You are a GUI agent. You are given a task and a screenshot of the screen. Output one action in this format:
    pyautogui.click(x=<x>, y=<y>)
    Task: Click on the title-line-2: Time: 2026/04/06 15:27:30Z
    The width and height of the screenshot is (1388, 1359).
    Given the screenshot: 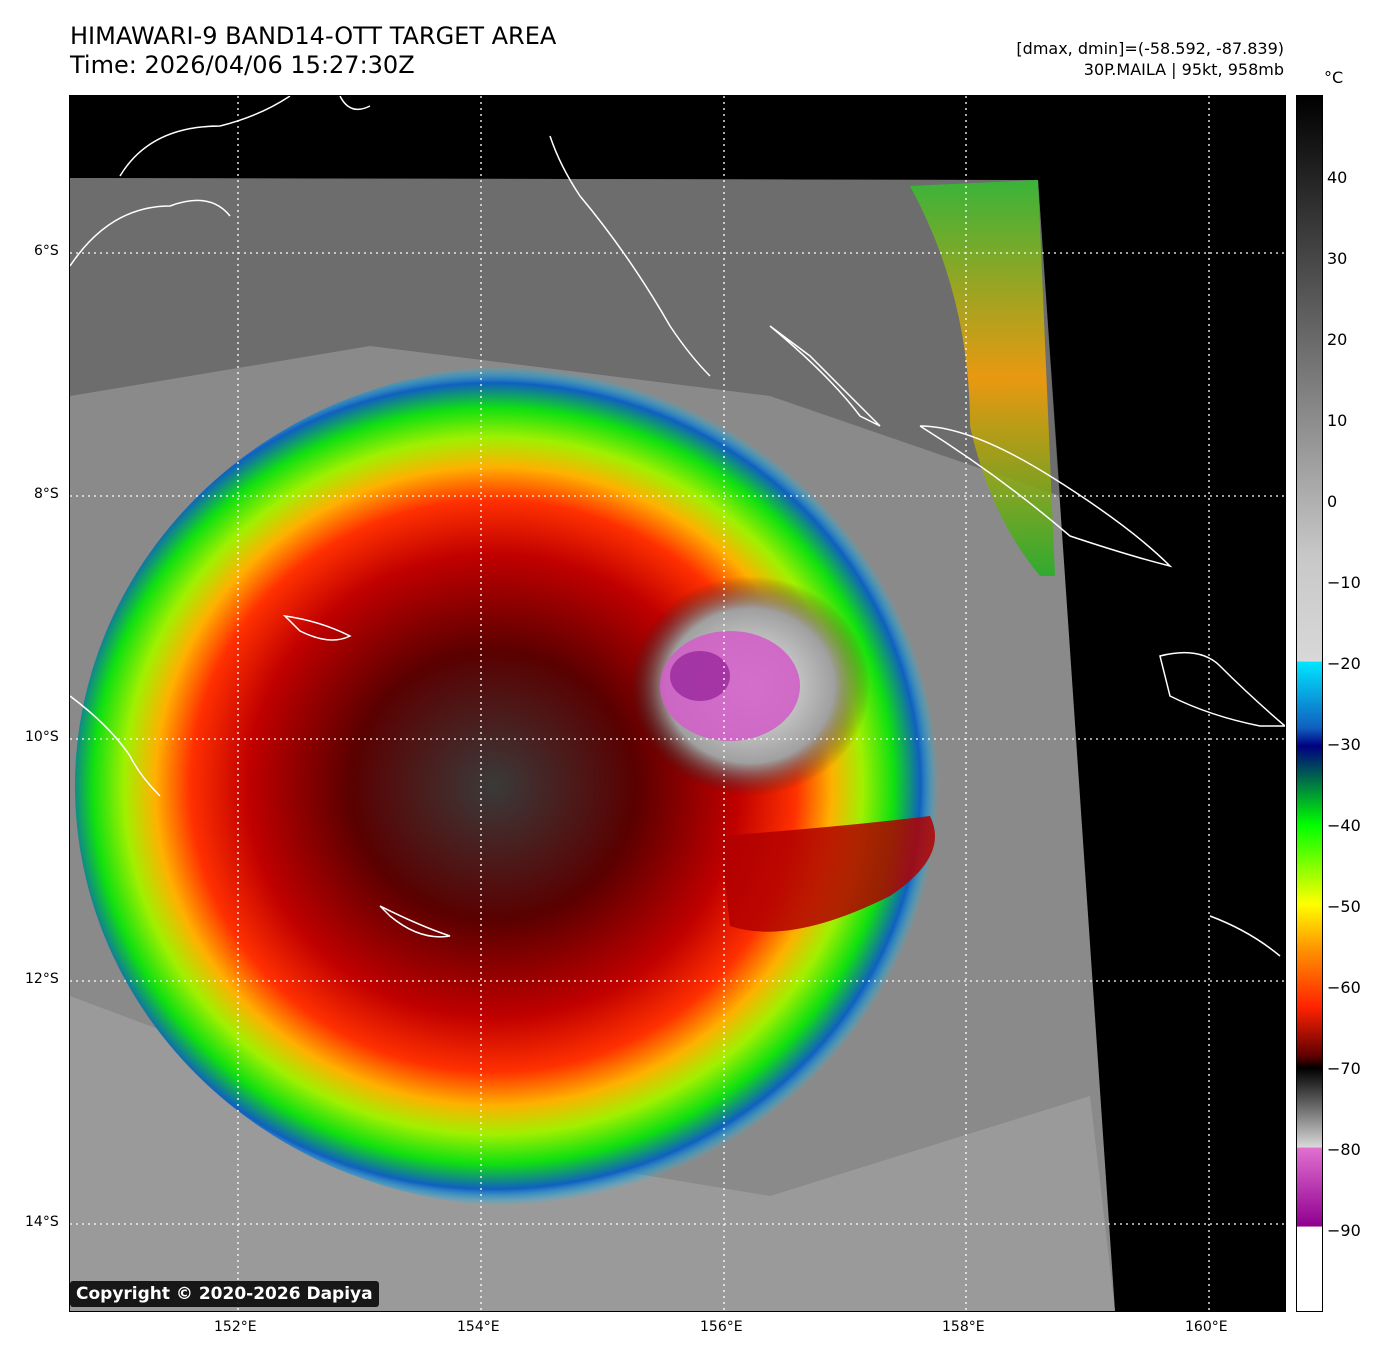 What is the action you would take?
    pyautogui.click(x=242, y=65)
    